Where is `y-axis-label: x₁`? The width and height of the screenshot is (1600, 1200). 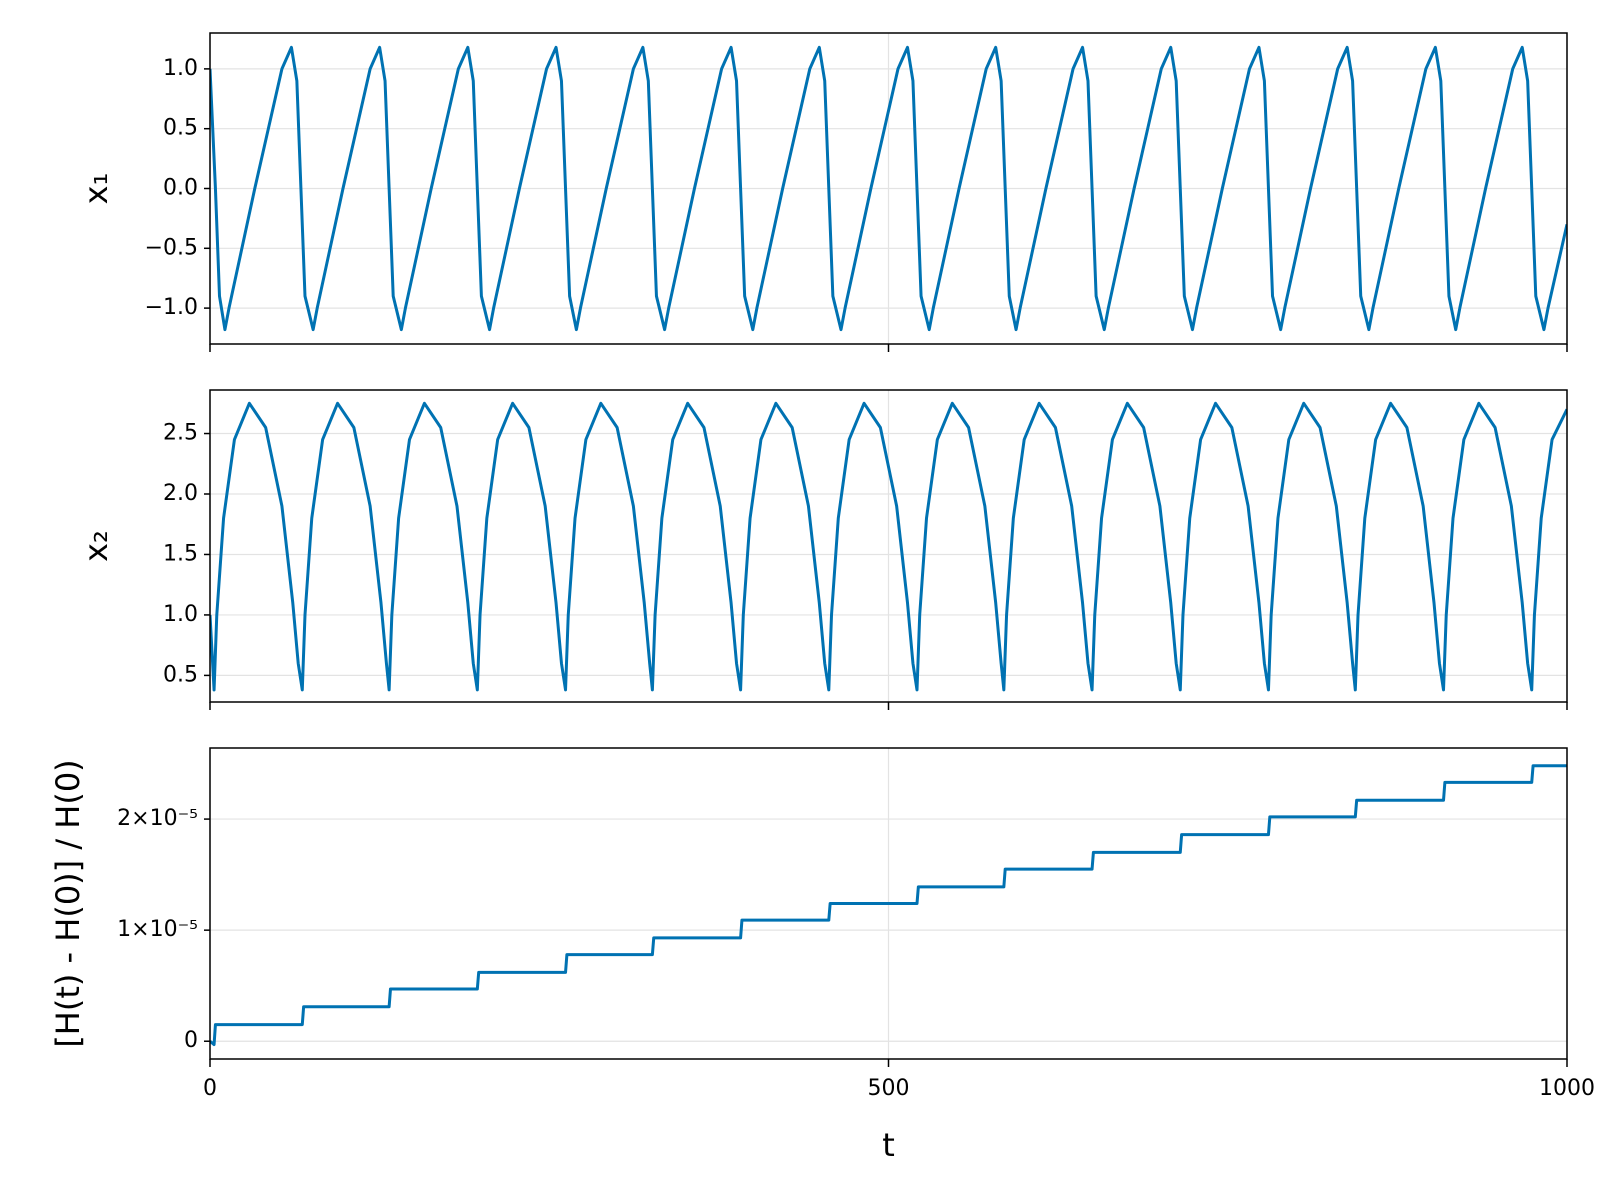 y-axis-label: x₁ is located at coordinates (96, 189).